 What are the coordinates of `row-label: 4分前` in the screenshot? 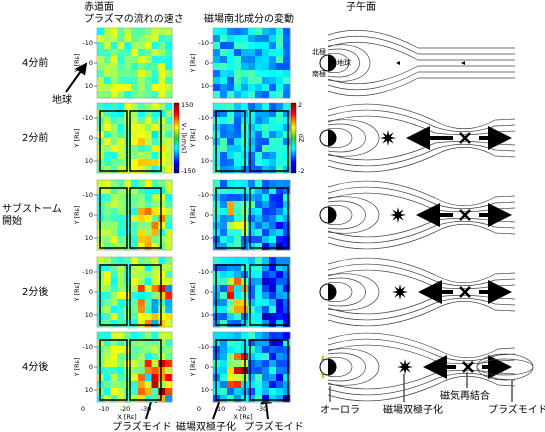 It's located at (35, 62).